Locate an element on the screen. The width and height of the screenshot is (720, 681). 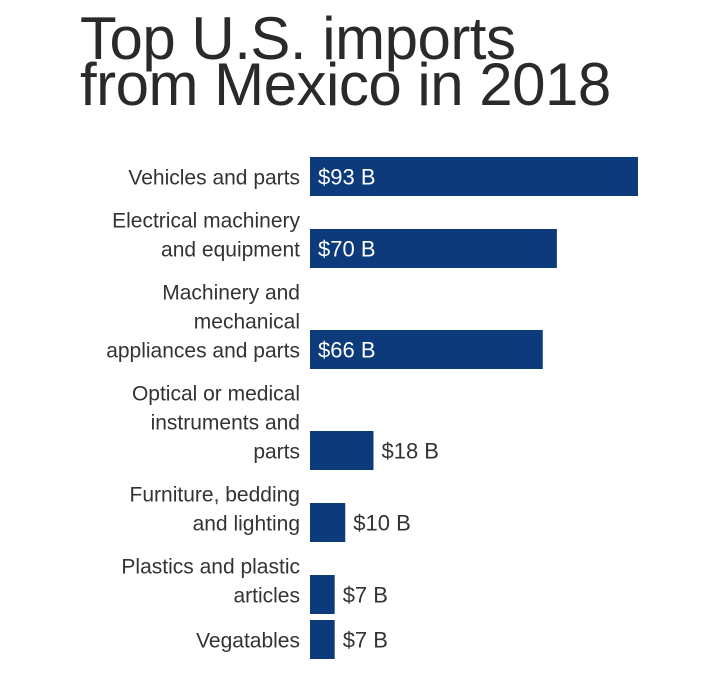
category-label-7: Vegatables is located at coordinates (248, 641).